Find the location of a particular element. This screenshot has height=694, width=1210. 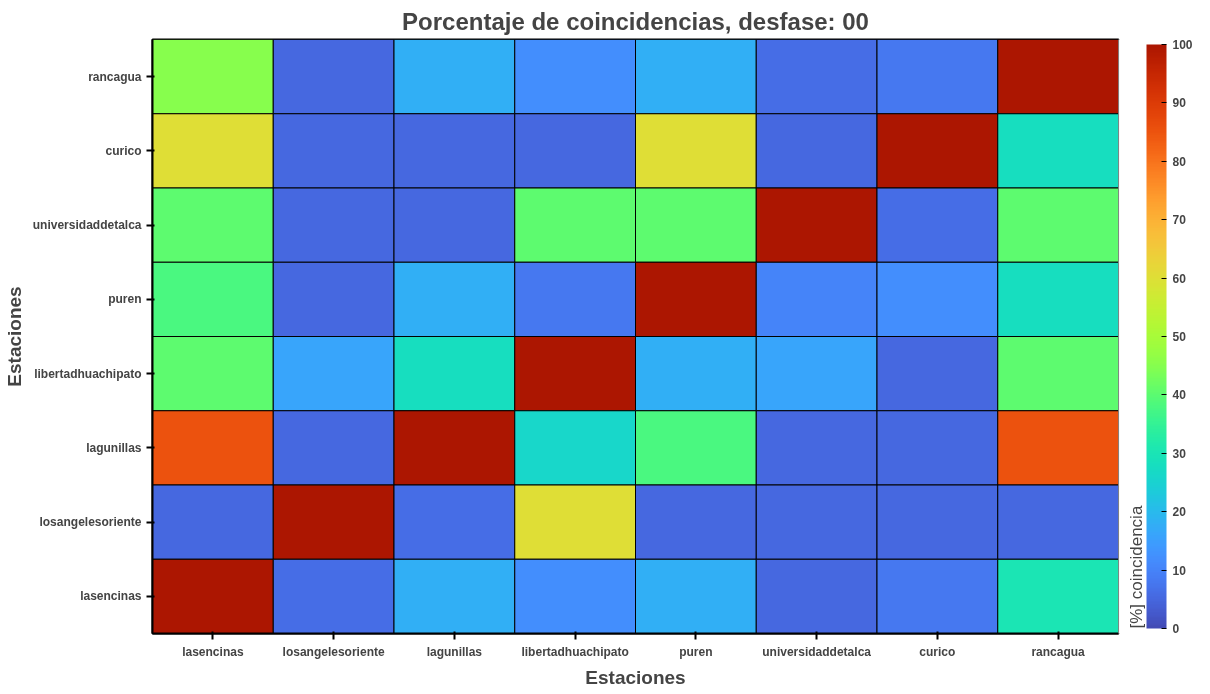

y-tick-label: puren is located at coordinates (125, 299).